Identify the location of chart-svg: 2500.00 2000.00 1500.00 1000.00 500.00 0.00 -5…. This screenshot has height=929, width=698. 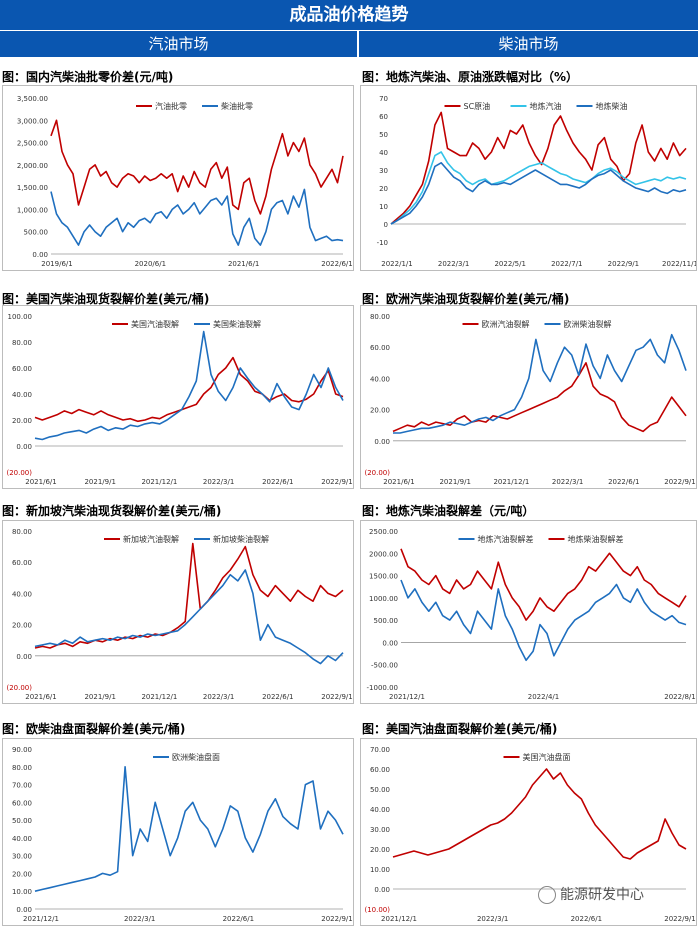
(531, 614).